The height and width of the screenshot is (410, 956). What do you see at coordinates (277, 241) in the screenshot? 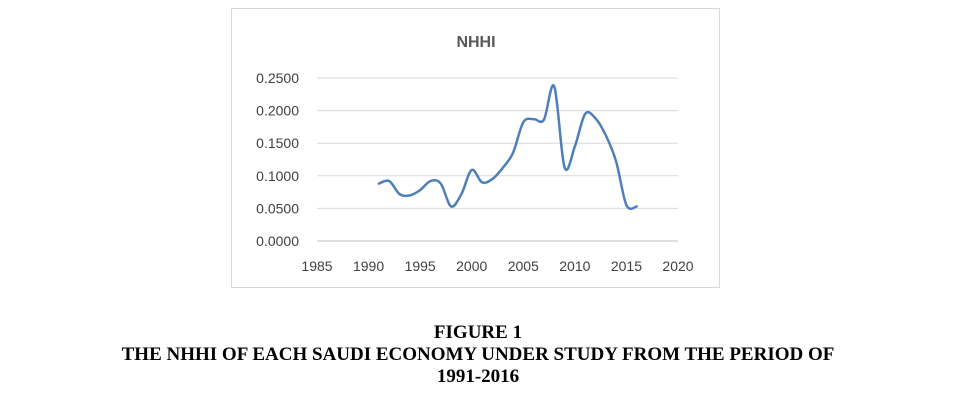
I see `y-tick-label: 0.0000` at bounding box center [277, 241].